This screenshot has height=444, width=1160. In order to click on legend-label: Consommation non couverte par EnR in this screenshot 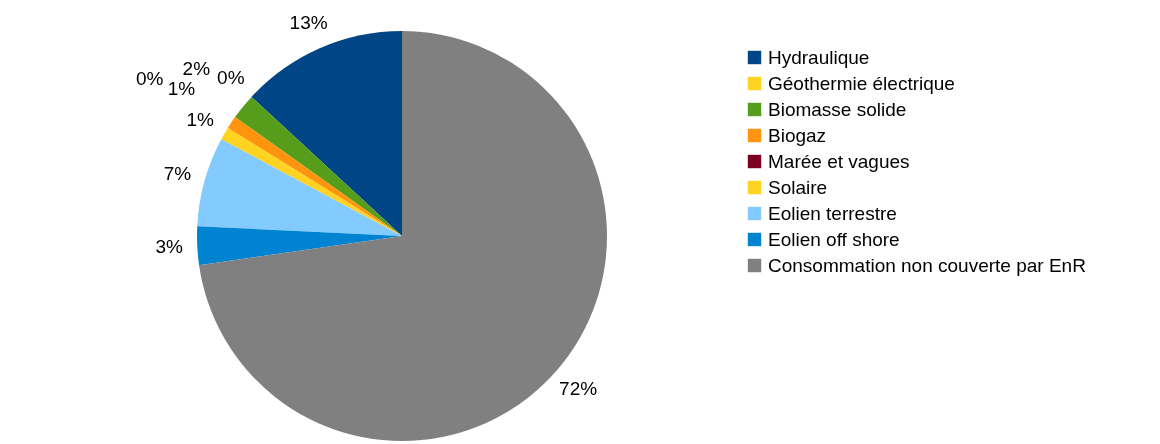, I will do `click(927, 265)`.